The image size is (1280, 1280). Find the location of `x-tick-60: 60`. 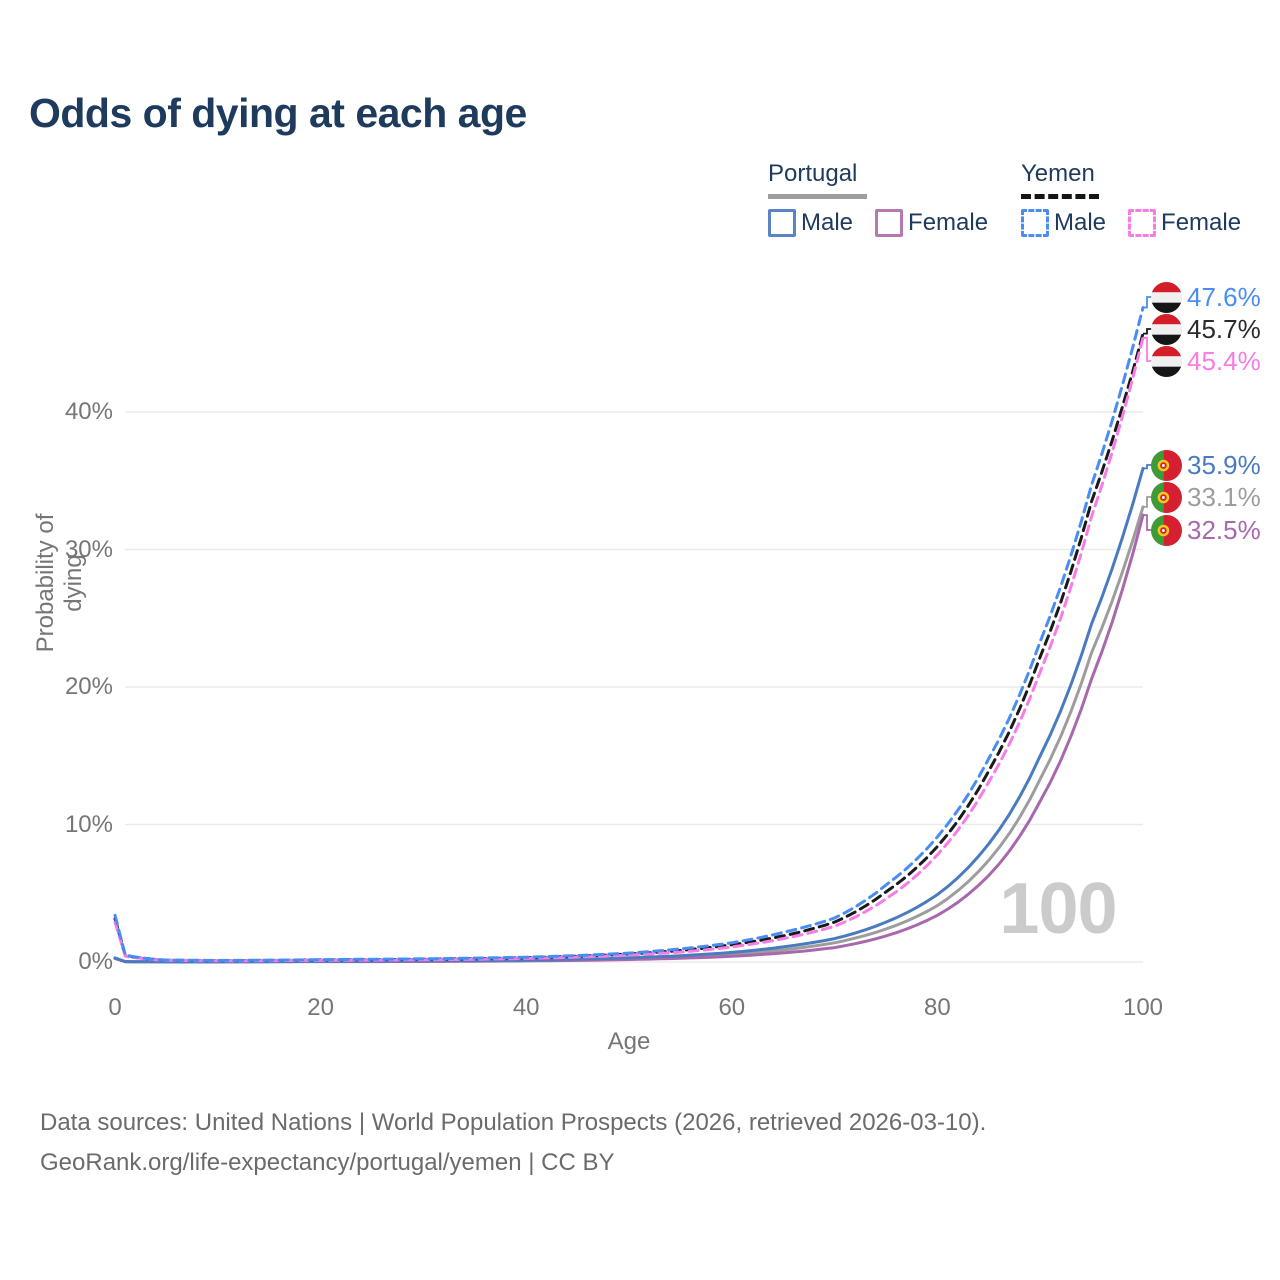

x-tick-60: 60 is located at coordinates (732, 1007).